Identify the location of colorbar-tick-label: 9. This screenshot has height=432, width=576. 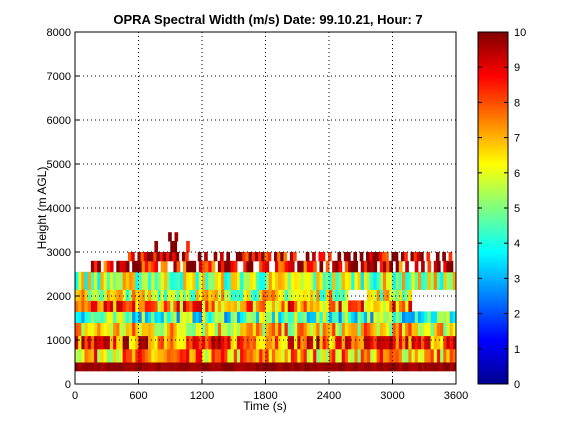
(517, 68).